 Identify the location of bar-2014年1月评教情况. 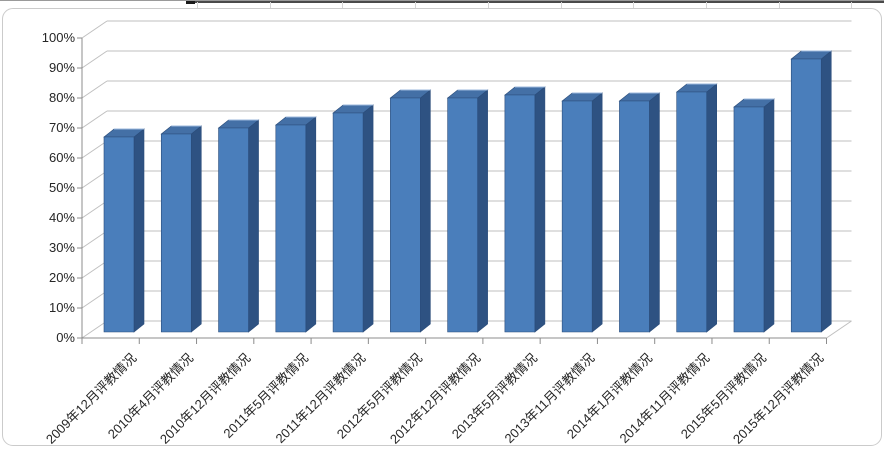
(639, 212).